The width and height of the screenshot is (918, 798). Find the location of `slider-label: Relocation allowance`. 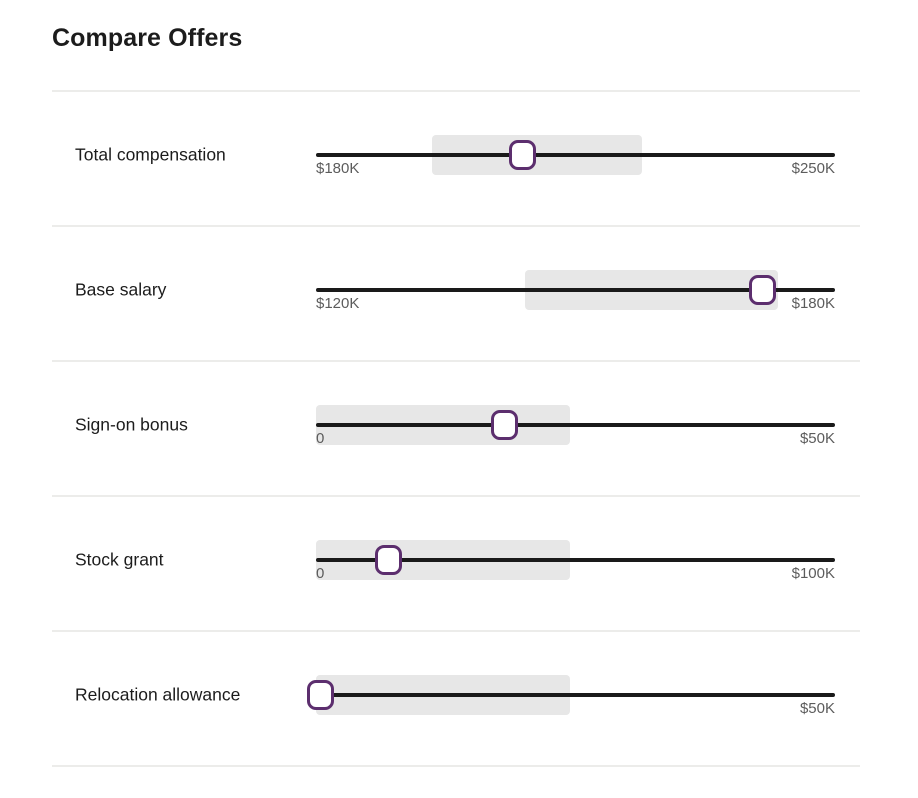

slider-label: Relocation allowance is located at coordinates (158, 694).